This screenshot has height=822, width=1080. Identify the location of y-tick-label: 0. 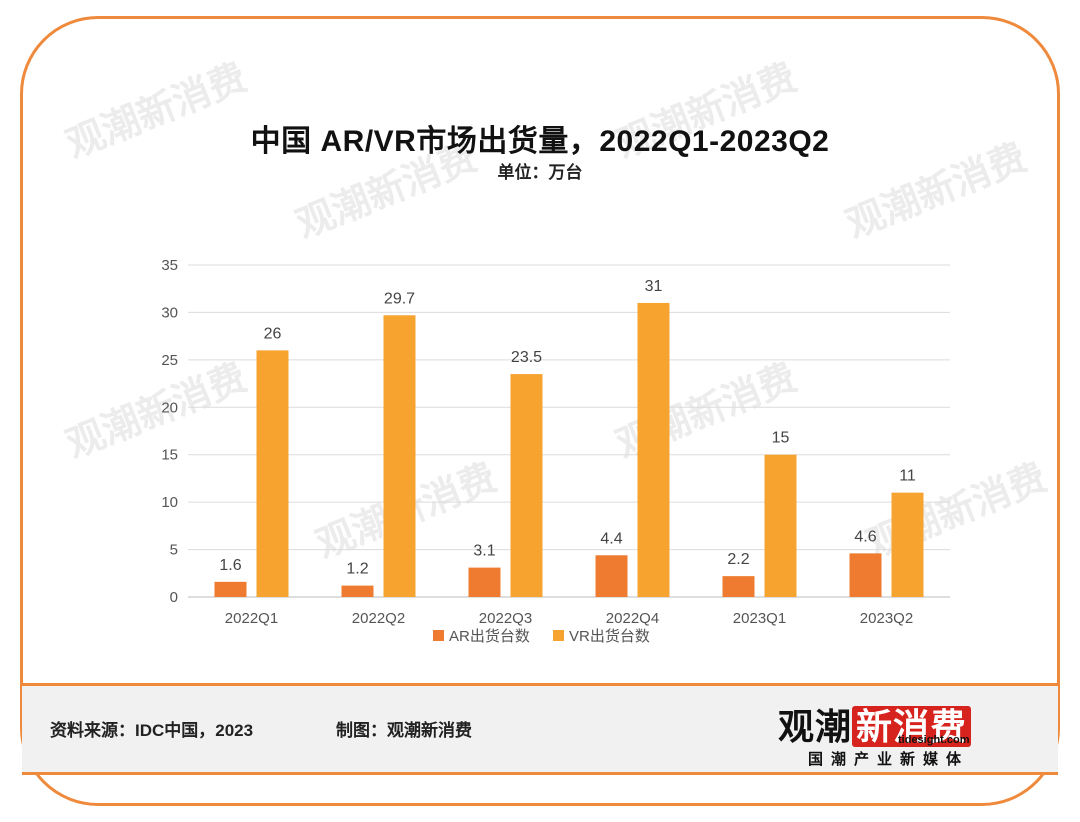
(174, 597).